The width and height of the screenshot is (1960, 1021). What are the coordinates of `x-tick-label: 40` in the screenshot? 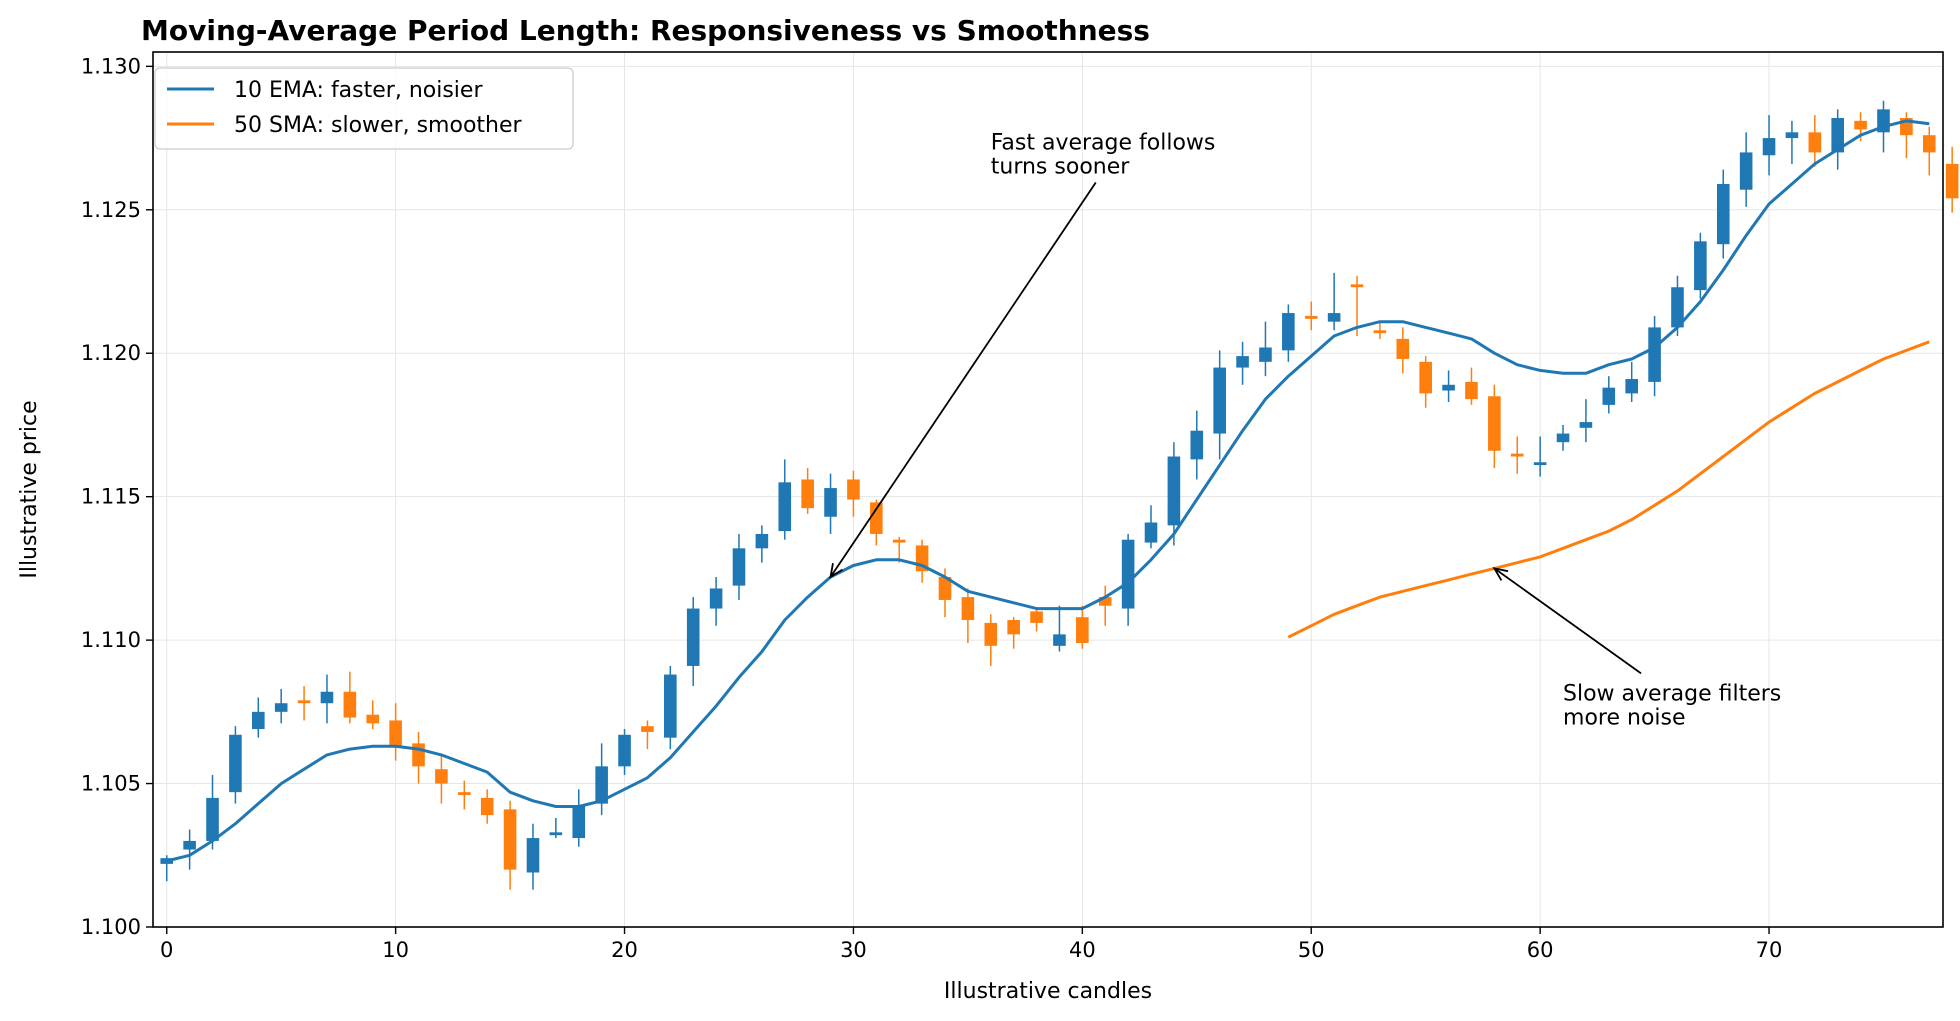 It's located at (1082, 950).